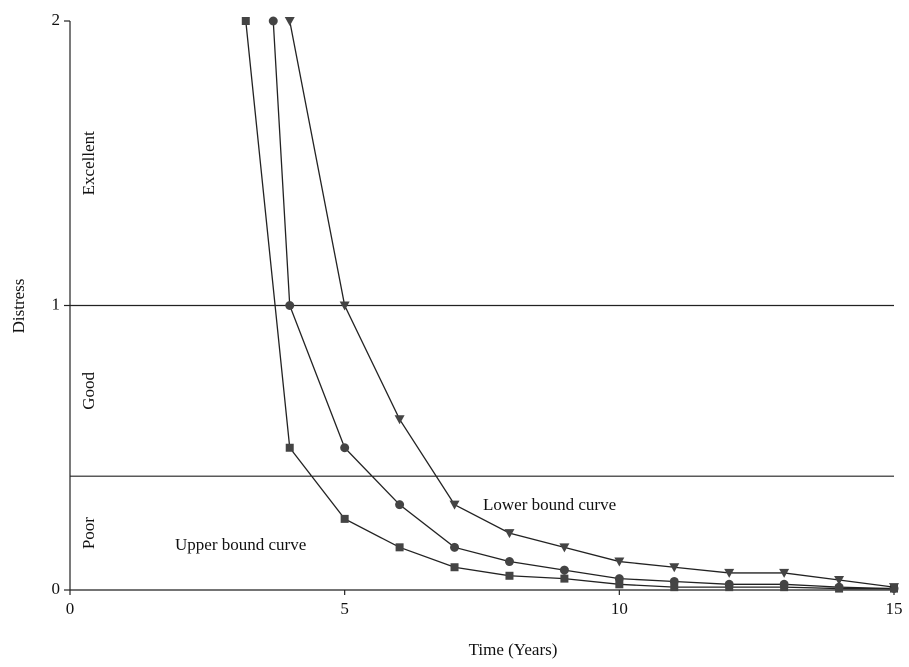 Image resolution: width=909 pixels, height=667 pixels. I want to click on y-tick-label: 2, so click(56, 19).